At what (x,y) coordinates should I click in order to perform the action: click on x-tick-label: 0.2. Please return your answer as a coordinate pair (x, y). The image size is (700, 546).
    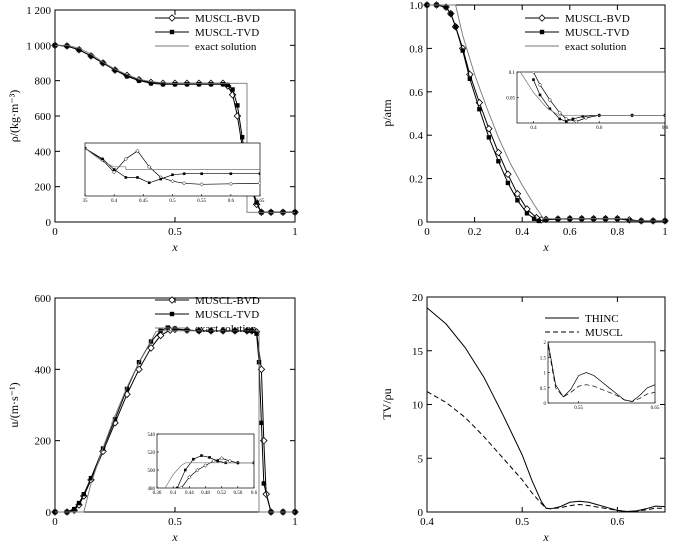
    Looking at the image, I should click on (475, 232).